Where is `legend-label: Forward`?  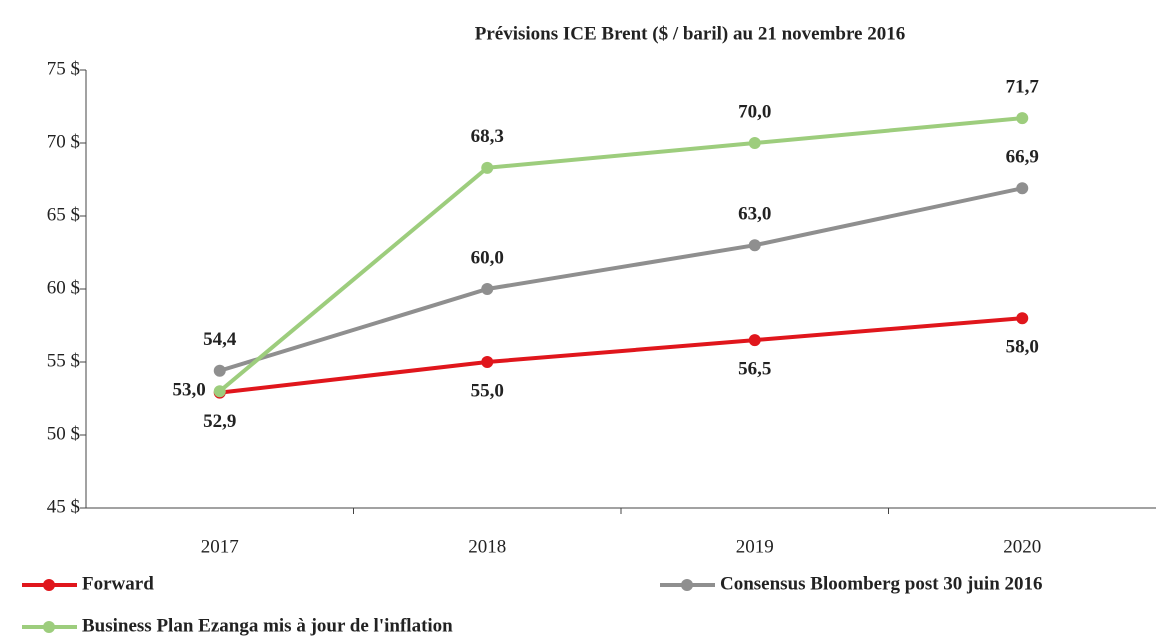 legend-label: Forward is located at coordinates (118, 583).